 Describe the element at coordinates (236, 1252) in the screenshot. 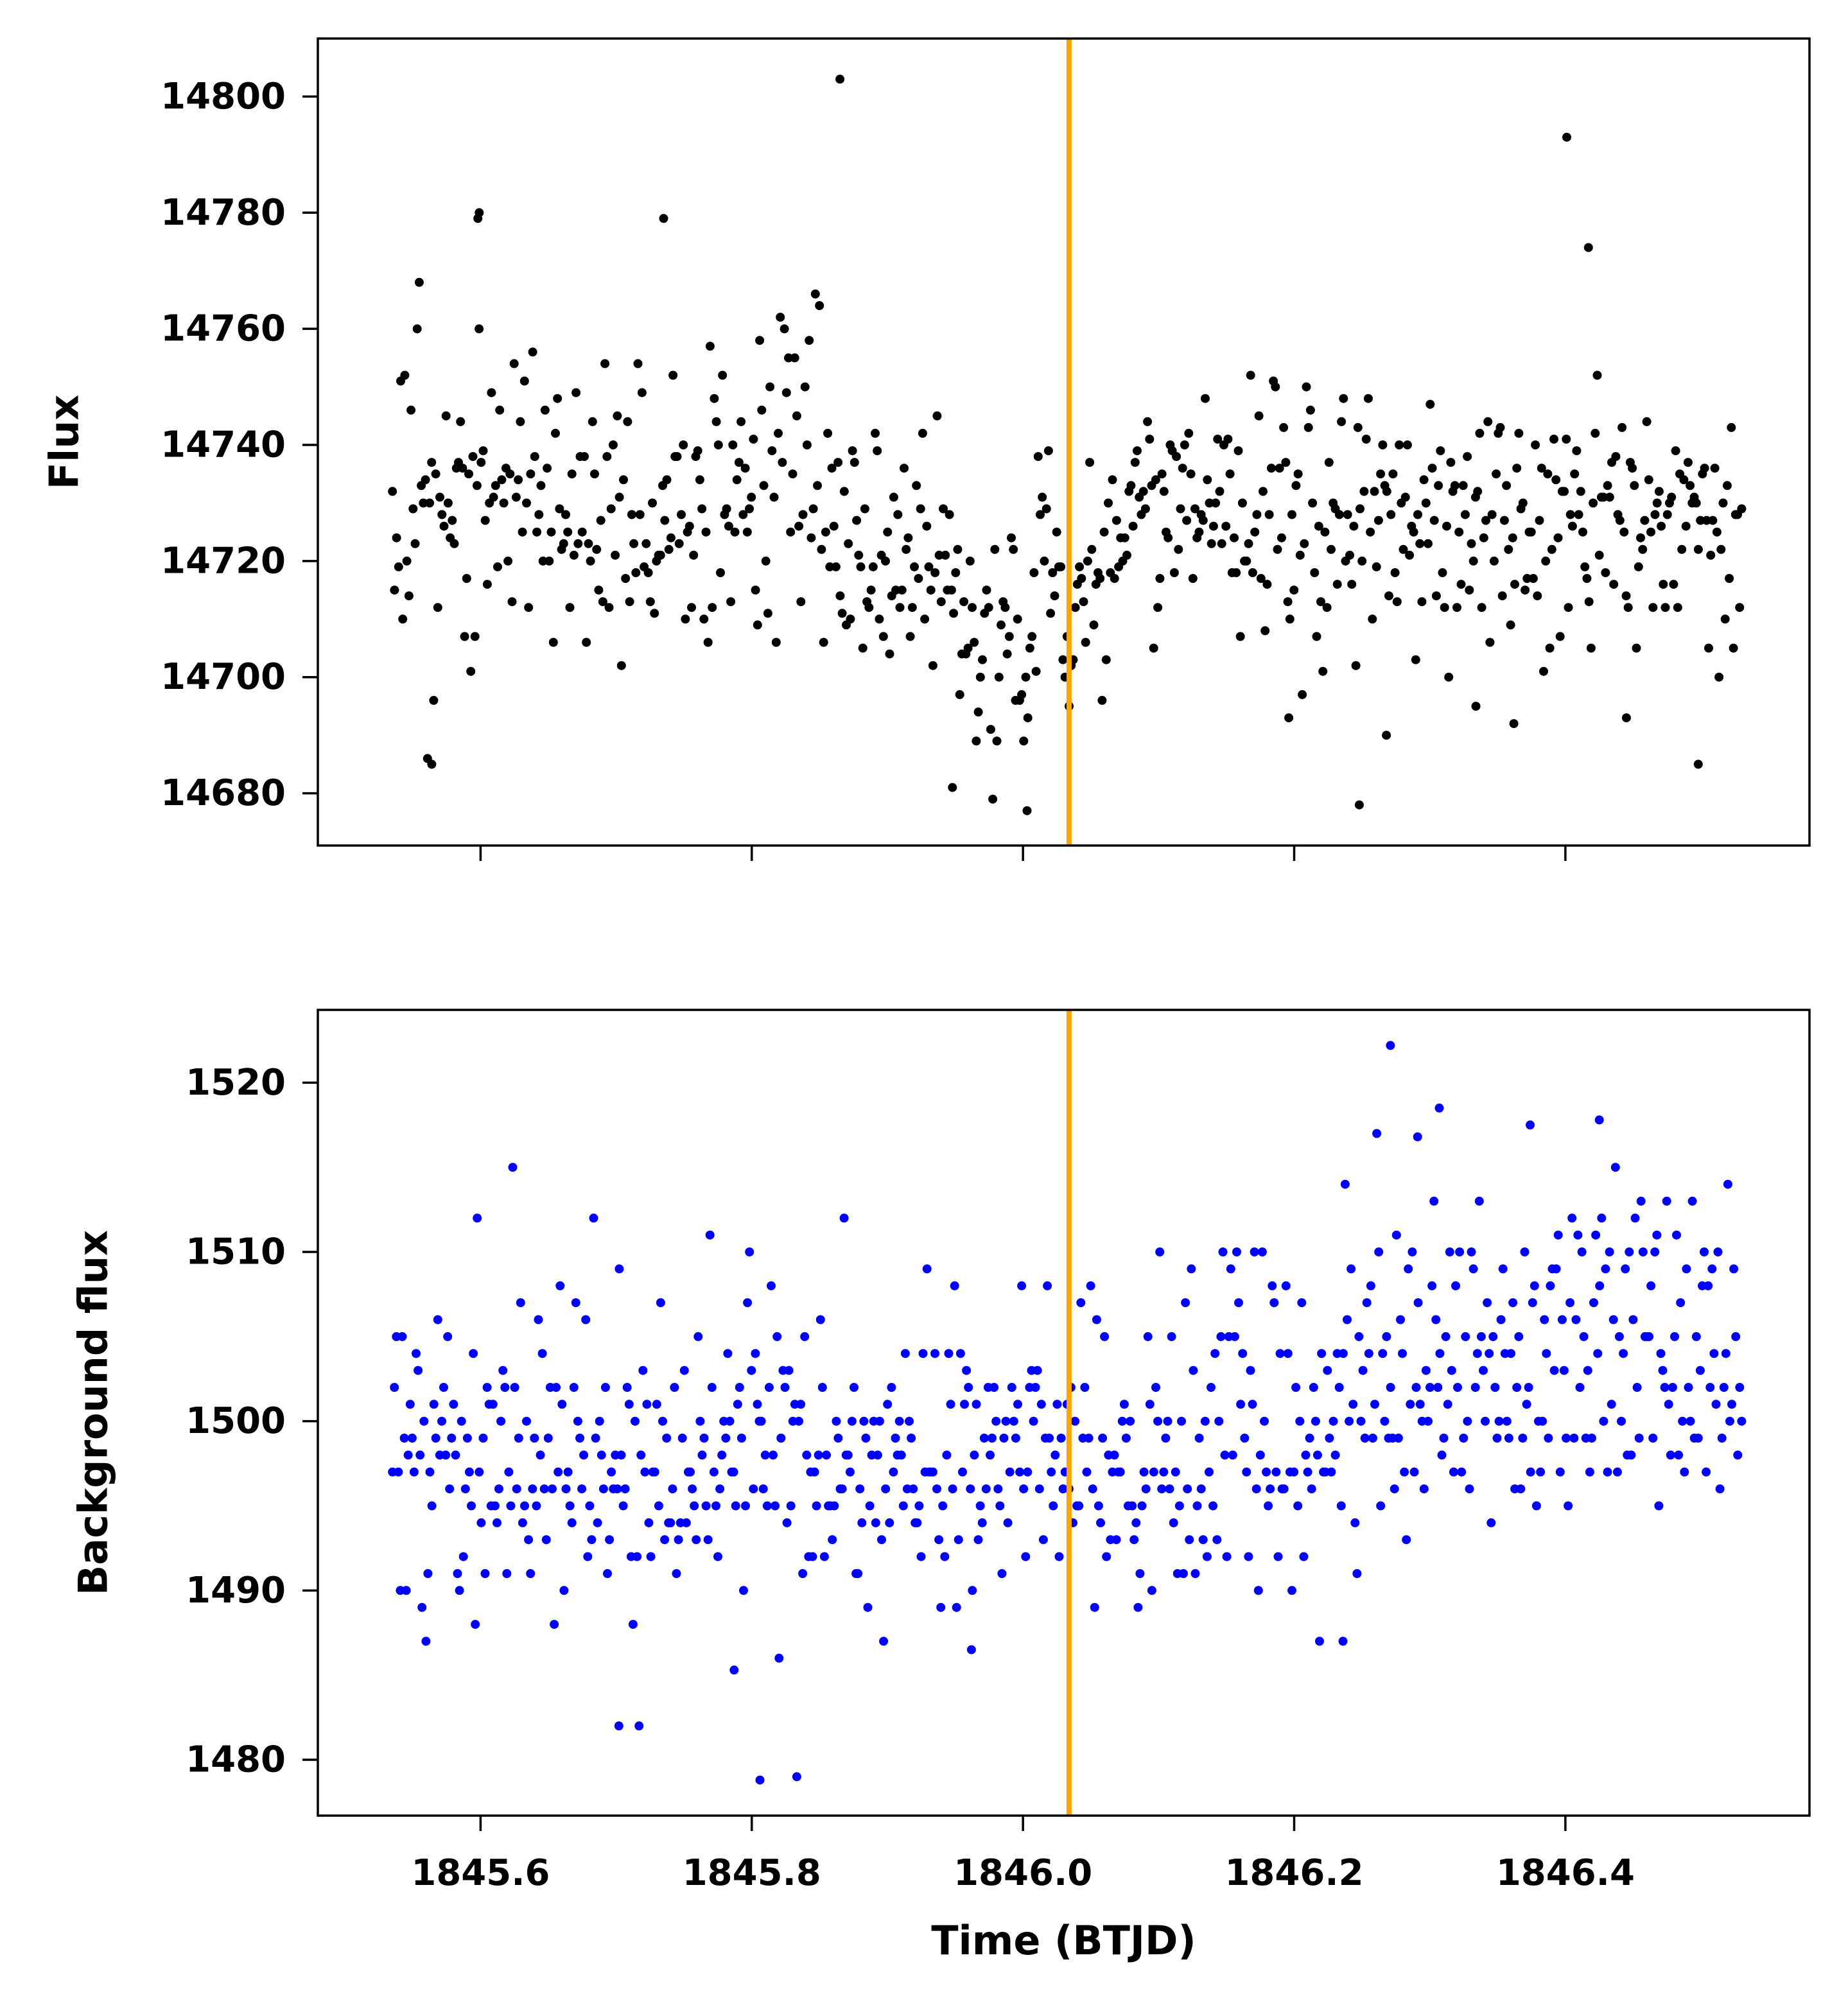

I see `y-tick-label: 1510` at that location.